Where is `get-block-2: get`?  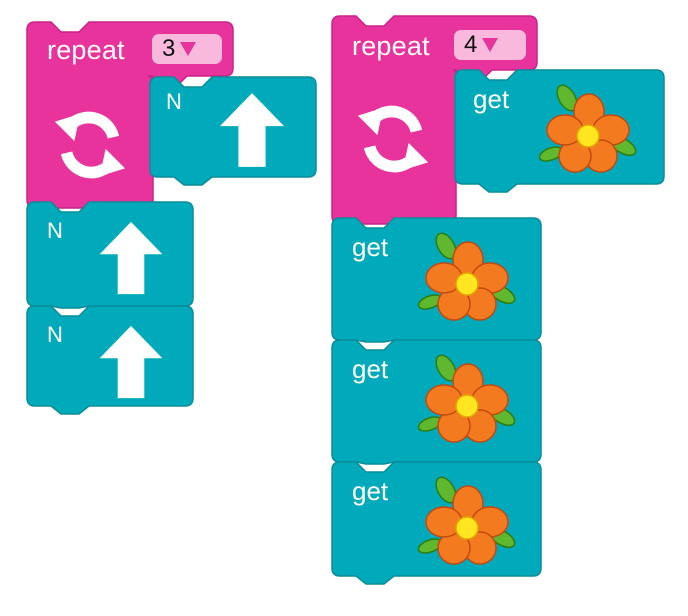 get-block-2: get is located at coordinates (436, 402).